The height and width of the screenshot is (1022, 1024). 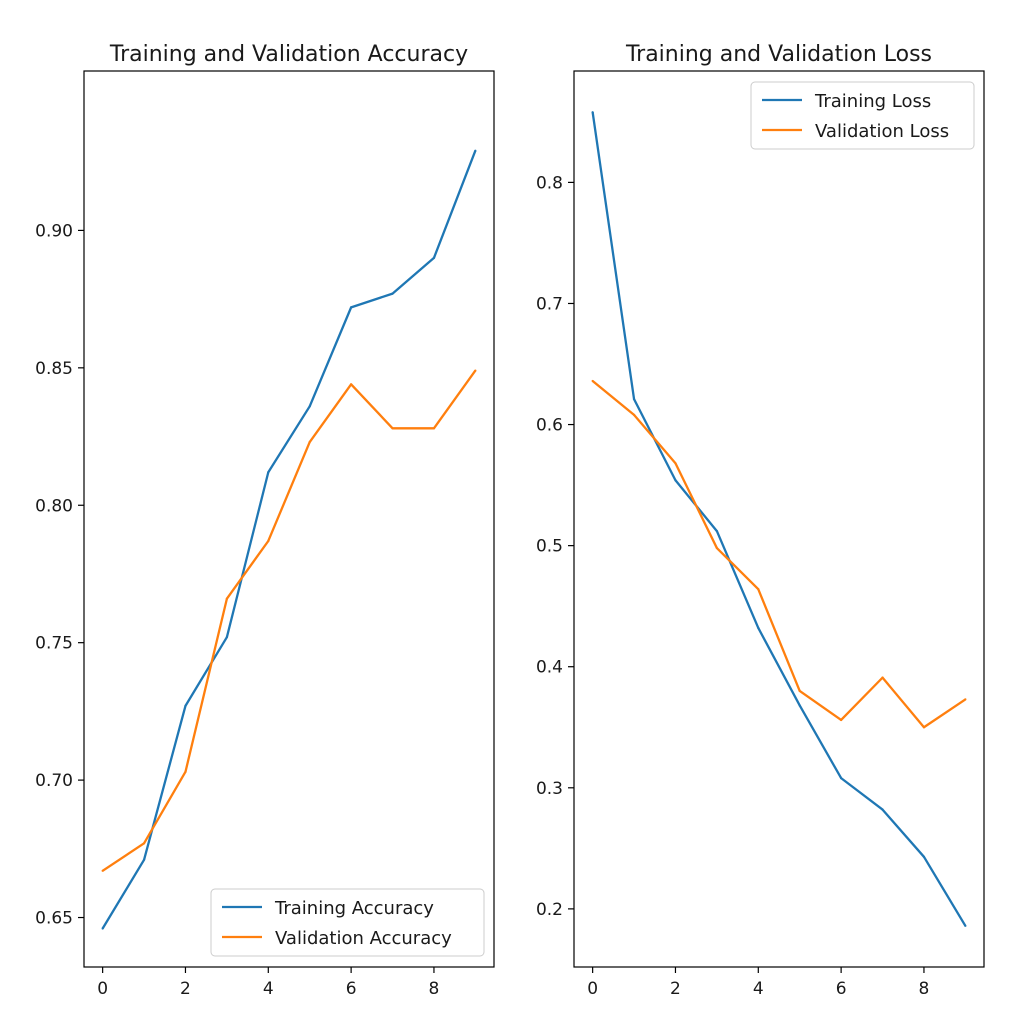 I want to click on accuracy-y-tick-label: 0.80, so click(x=54, y=506).